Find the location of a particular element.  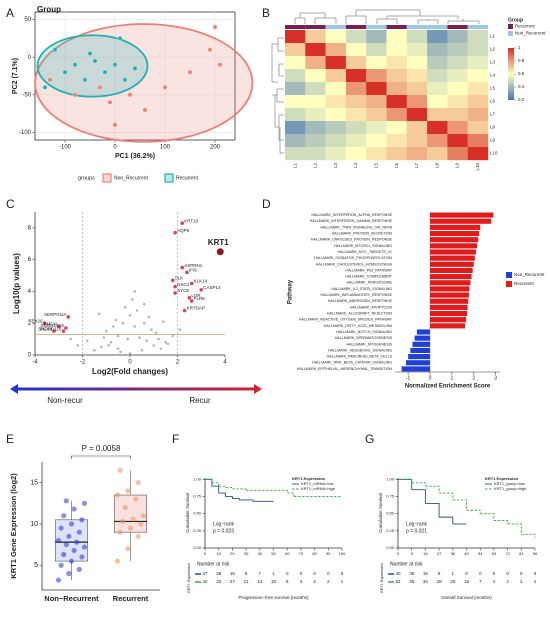

scale-tick-label: 0.2 is located at coordinates (521, 99).